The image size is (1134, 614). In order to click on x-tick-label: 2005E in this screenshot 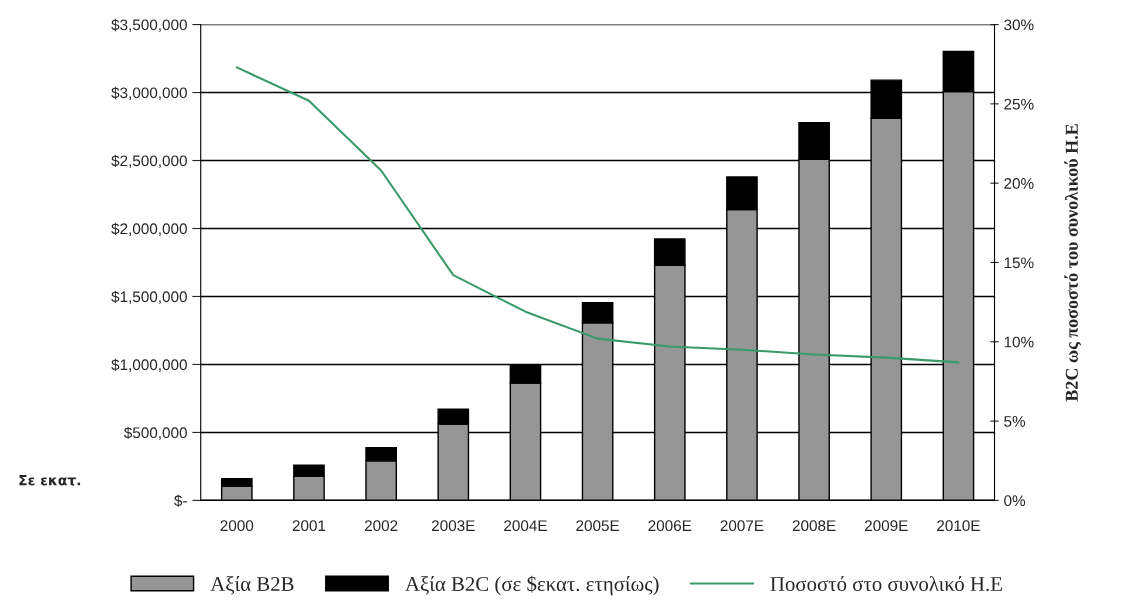, I will do `click(598, 526)`.